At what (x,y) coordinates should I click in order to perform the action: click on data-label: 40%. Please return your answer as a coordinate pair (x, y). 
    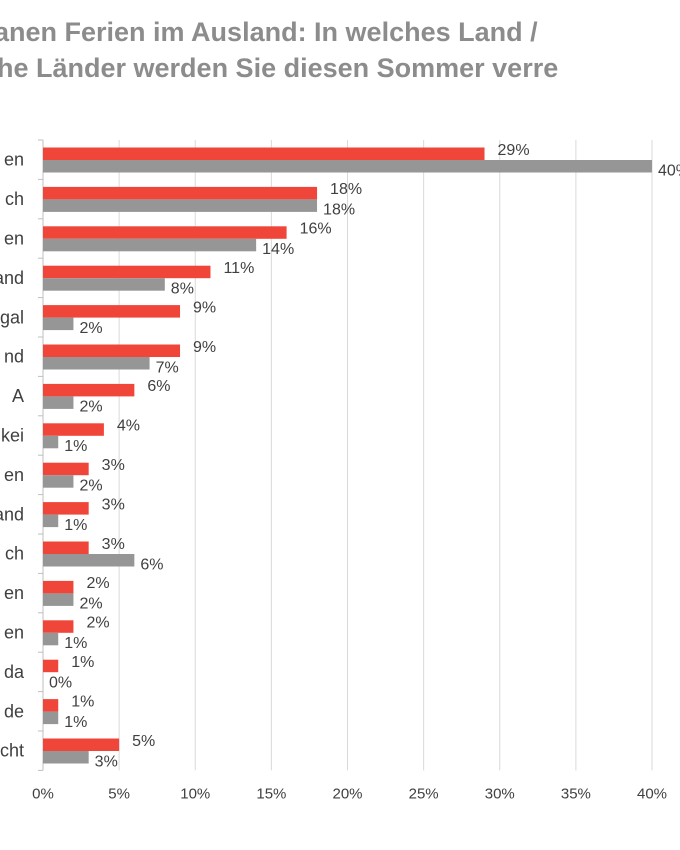
    Looking at the image, I should click on (669, 170).